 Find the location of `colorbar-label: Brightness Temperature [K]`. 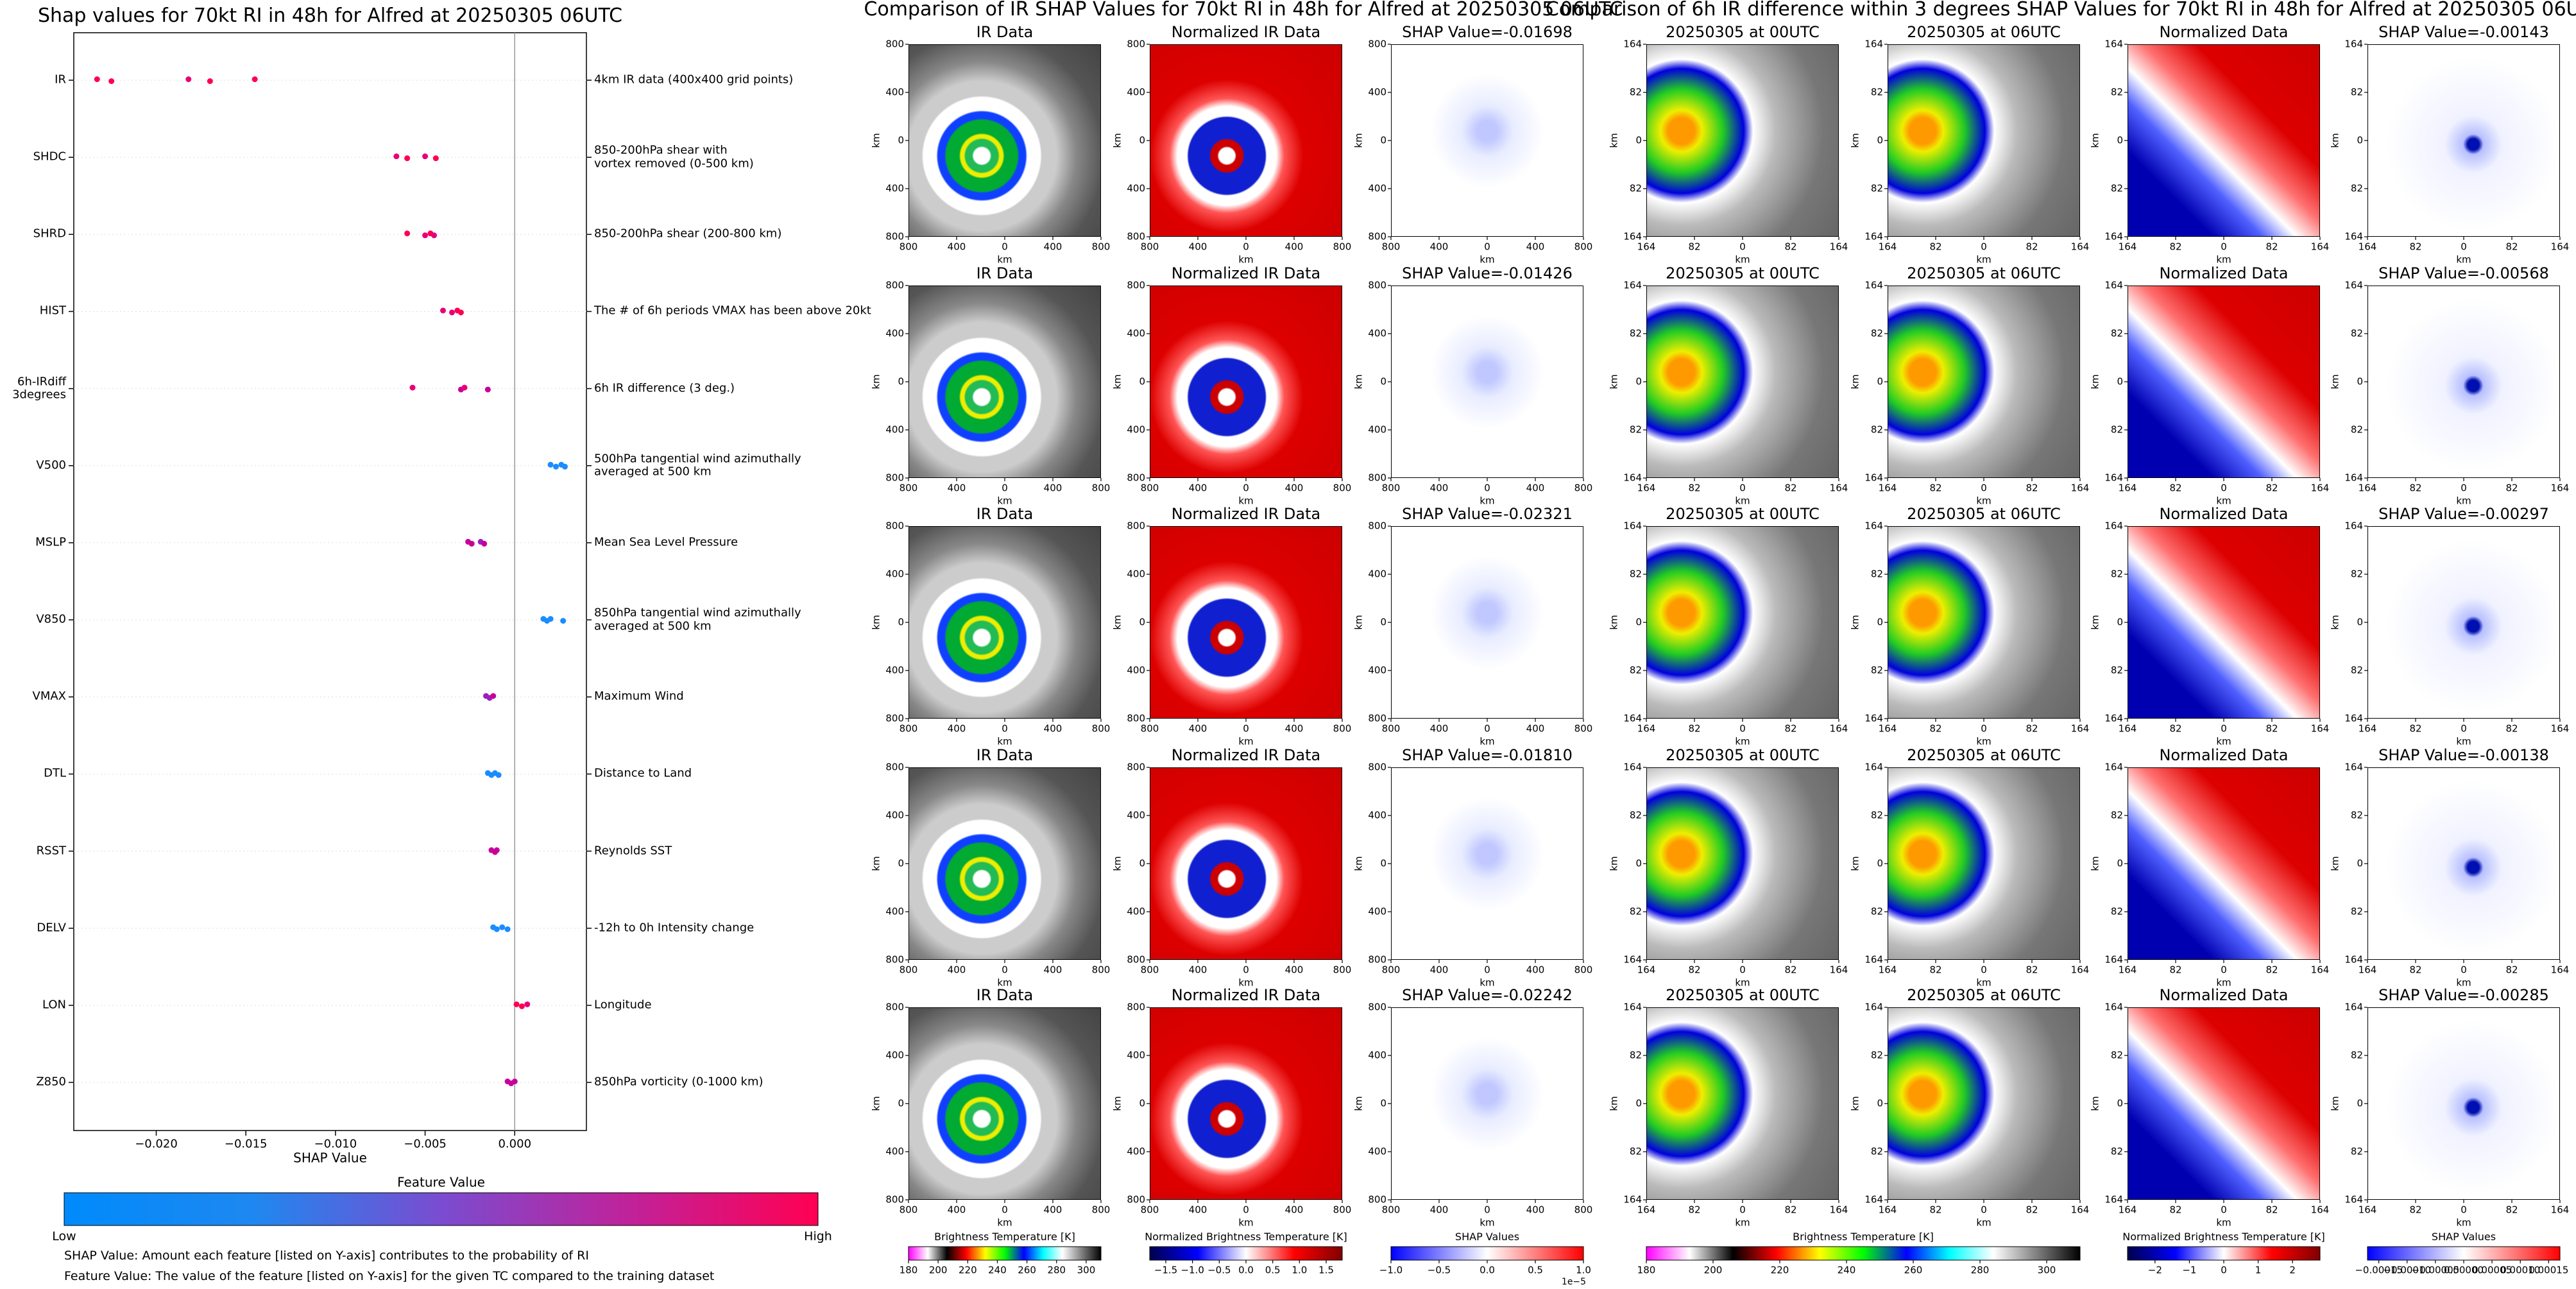

colorbar-label: Brightness Temperature [K] is located at coordinates (1005, 1236).